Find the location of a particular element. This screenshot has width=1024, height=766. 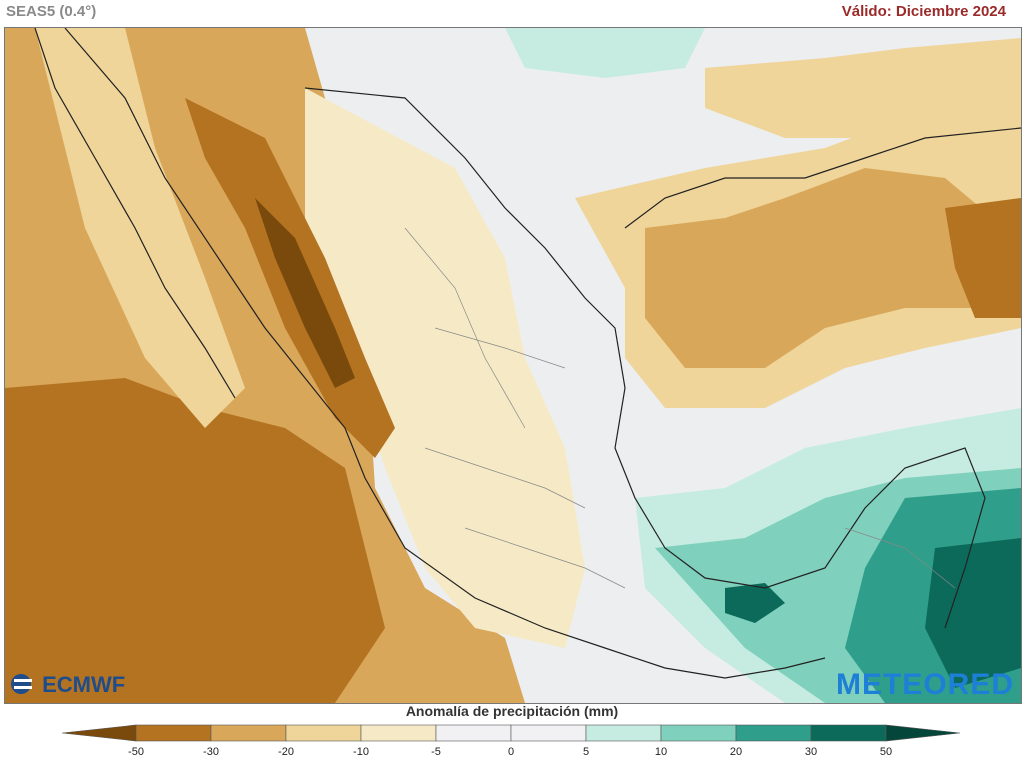

colorbar-extend-low is located at coordinates (99, 733).